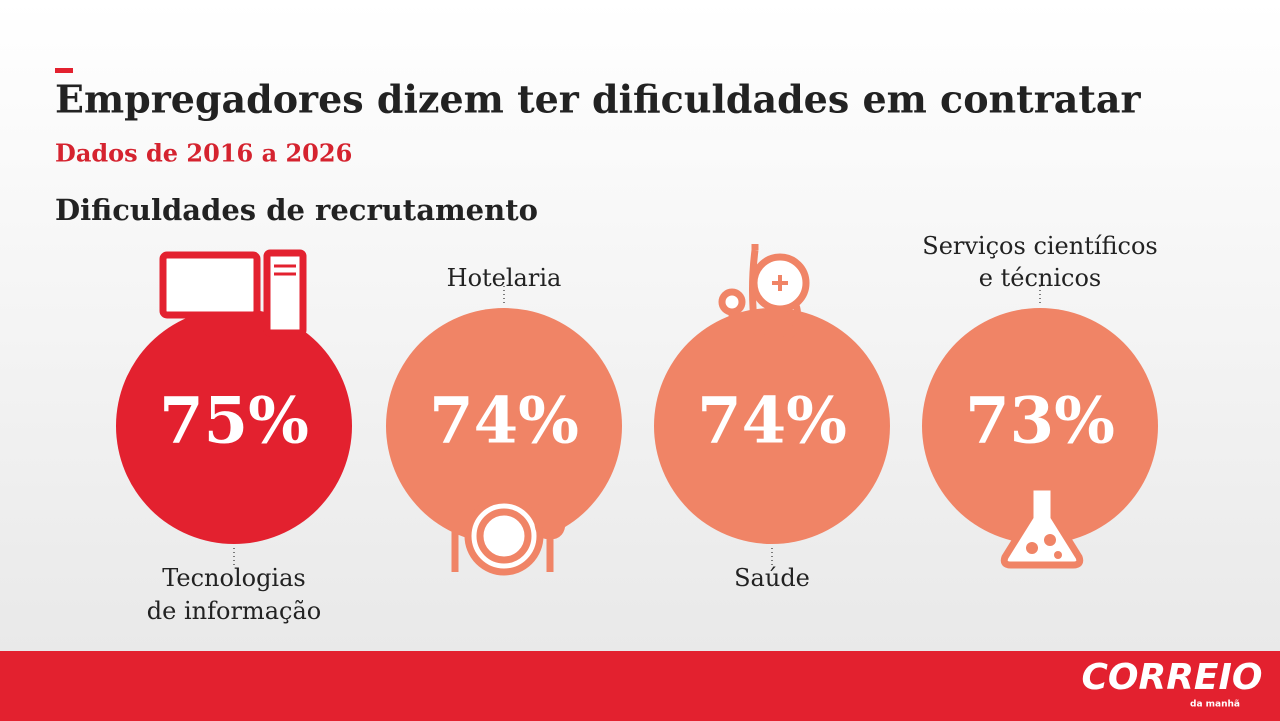  What do you see at coordinates (296, 210) in the screenshot?
I see `section-title: Dificuldades de recrutamento` at bounding box center [296, 210].